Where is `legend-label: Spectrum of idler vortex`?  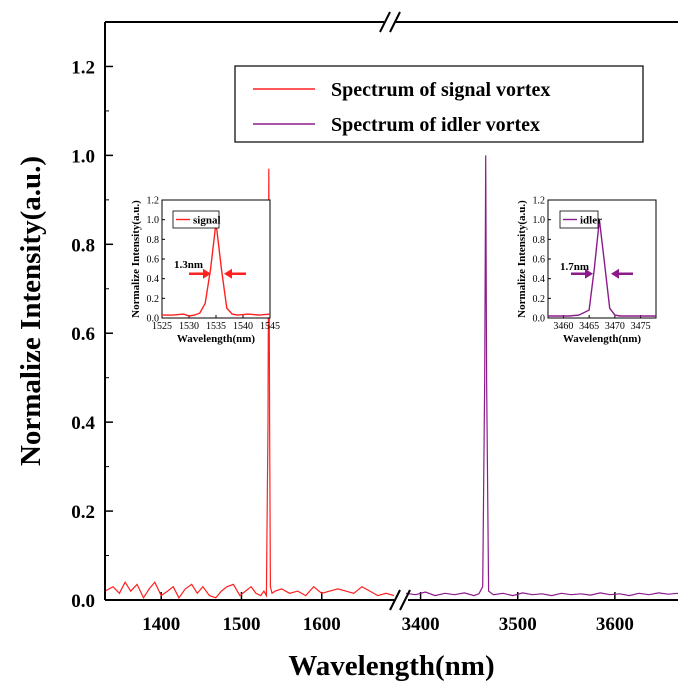 legend-label: Spectrum of idler vortex is located at coordinates (435, 125).